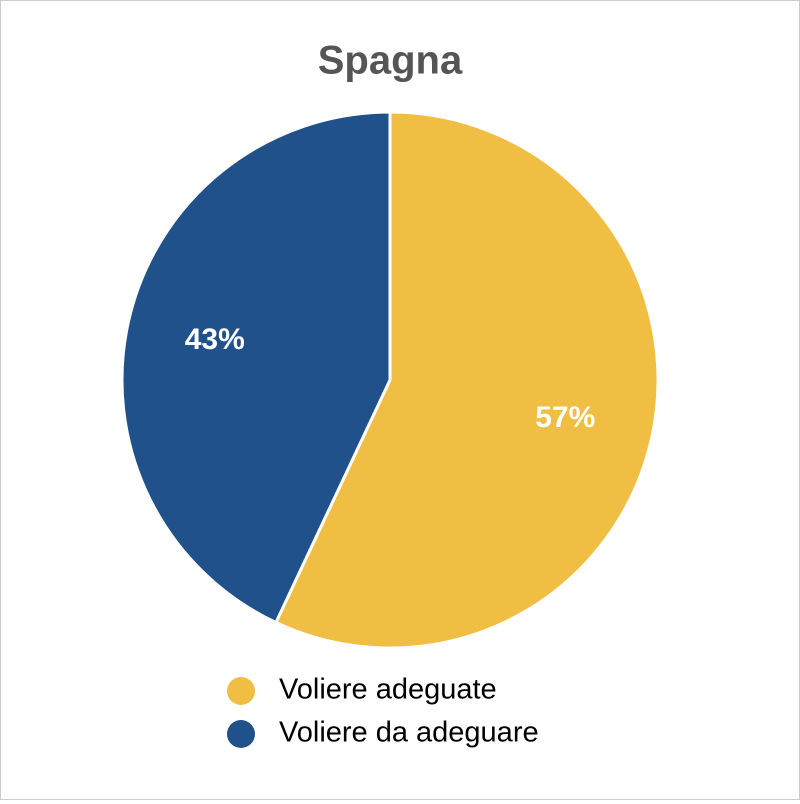 This screenshot has width=800, height=804. I want to click on data-label: 43%, so click(215, 339).